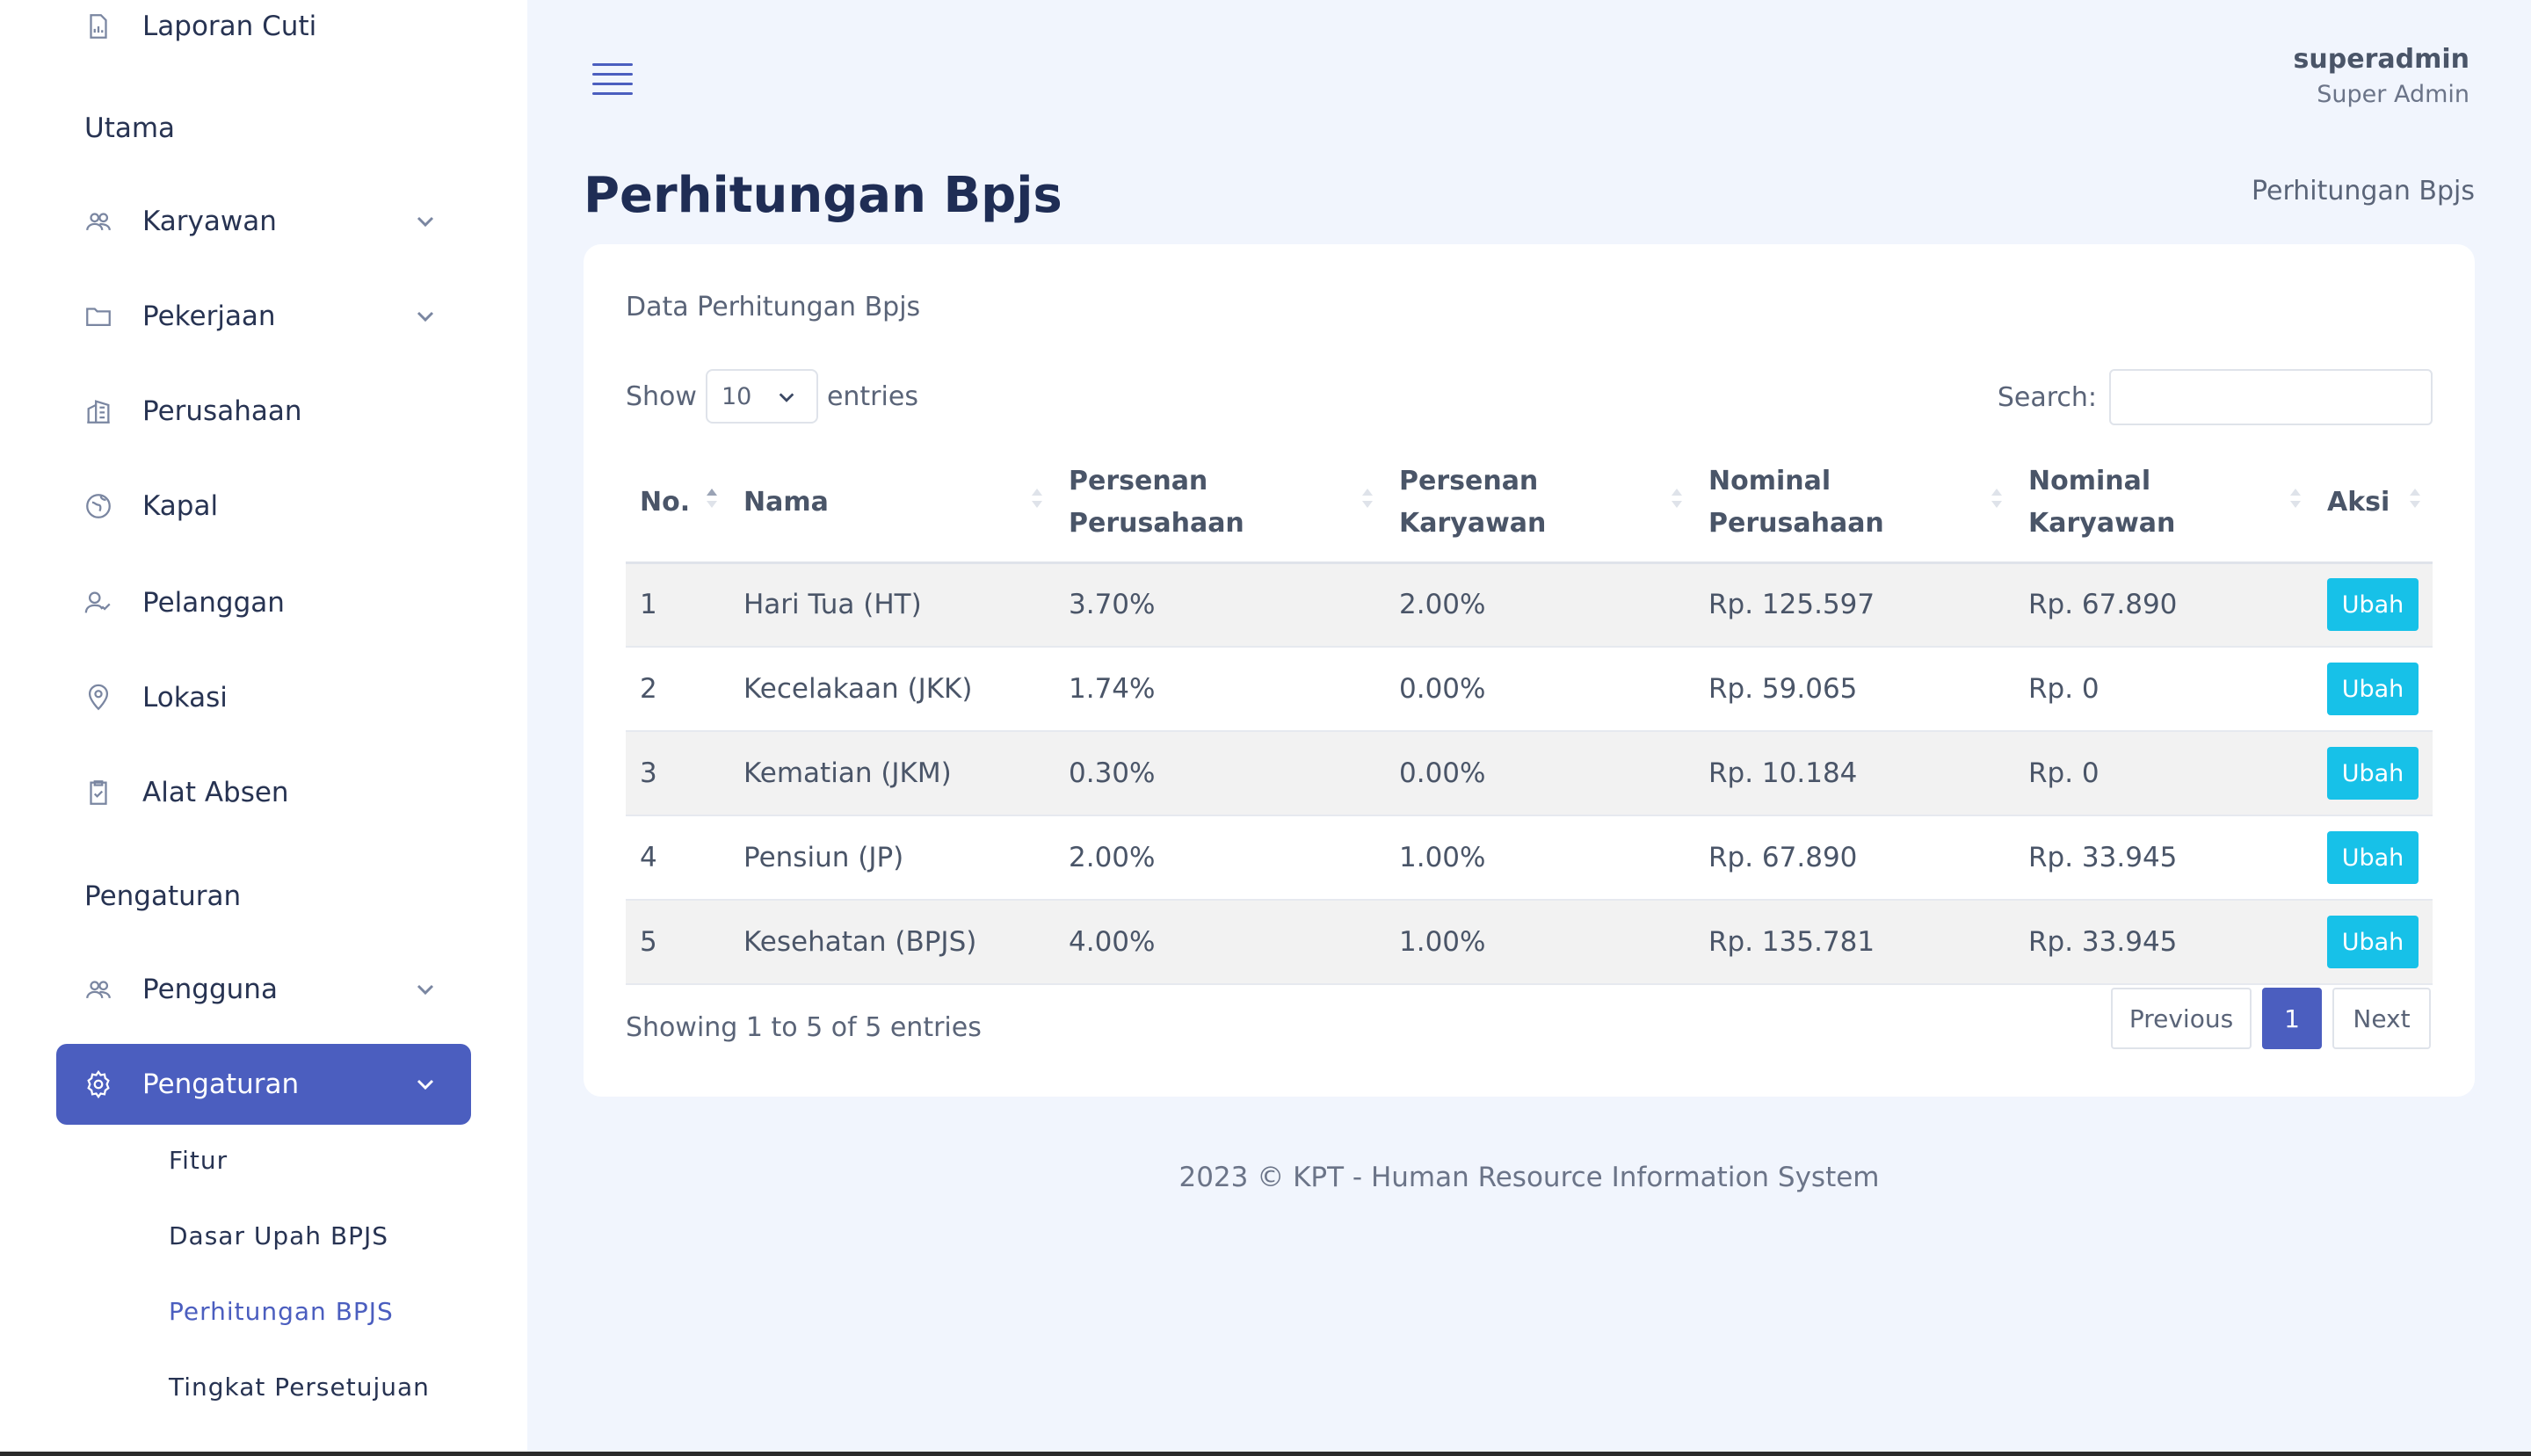 Image resolution: width=2531 pixels, height=1456 pixels. Describe the element at coordinates (2163, 504) in the screenshot. I see `column-header-nominal-karyawan: Nominal Karyawan` at that location.